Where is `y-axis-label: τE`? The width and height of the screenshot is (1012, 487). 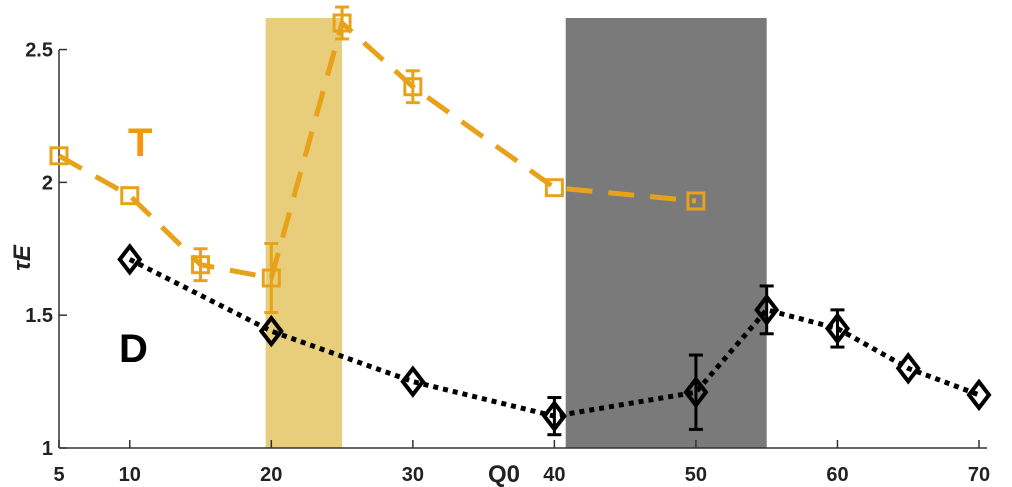
y-axis-label: τE is located at coordinates (22, 257).